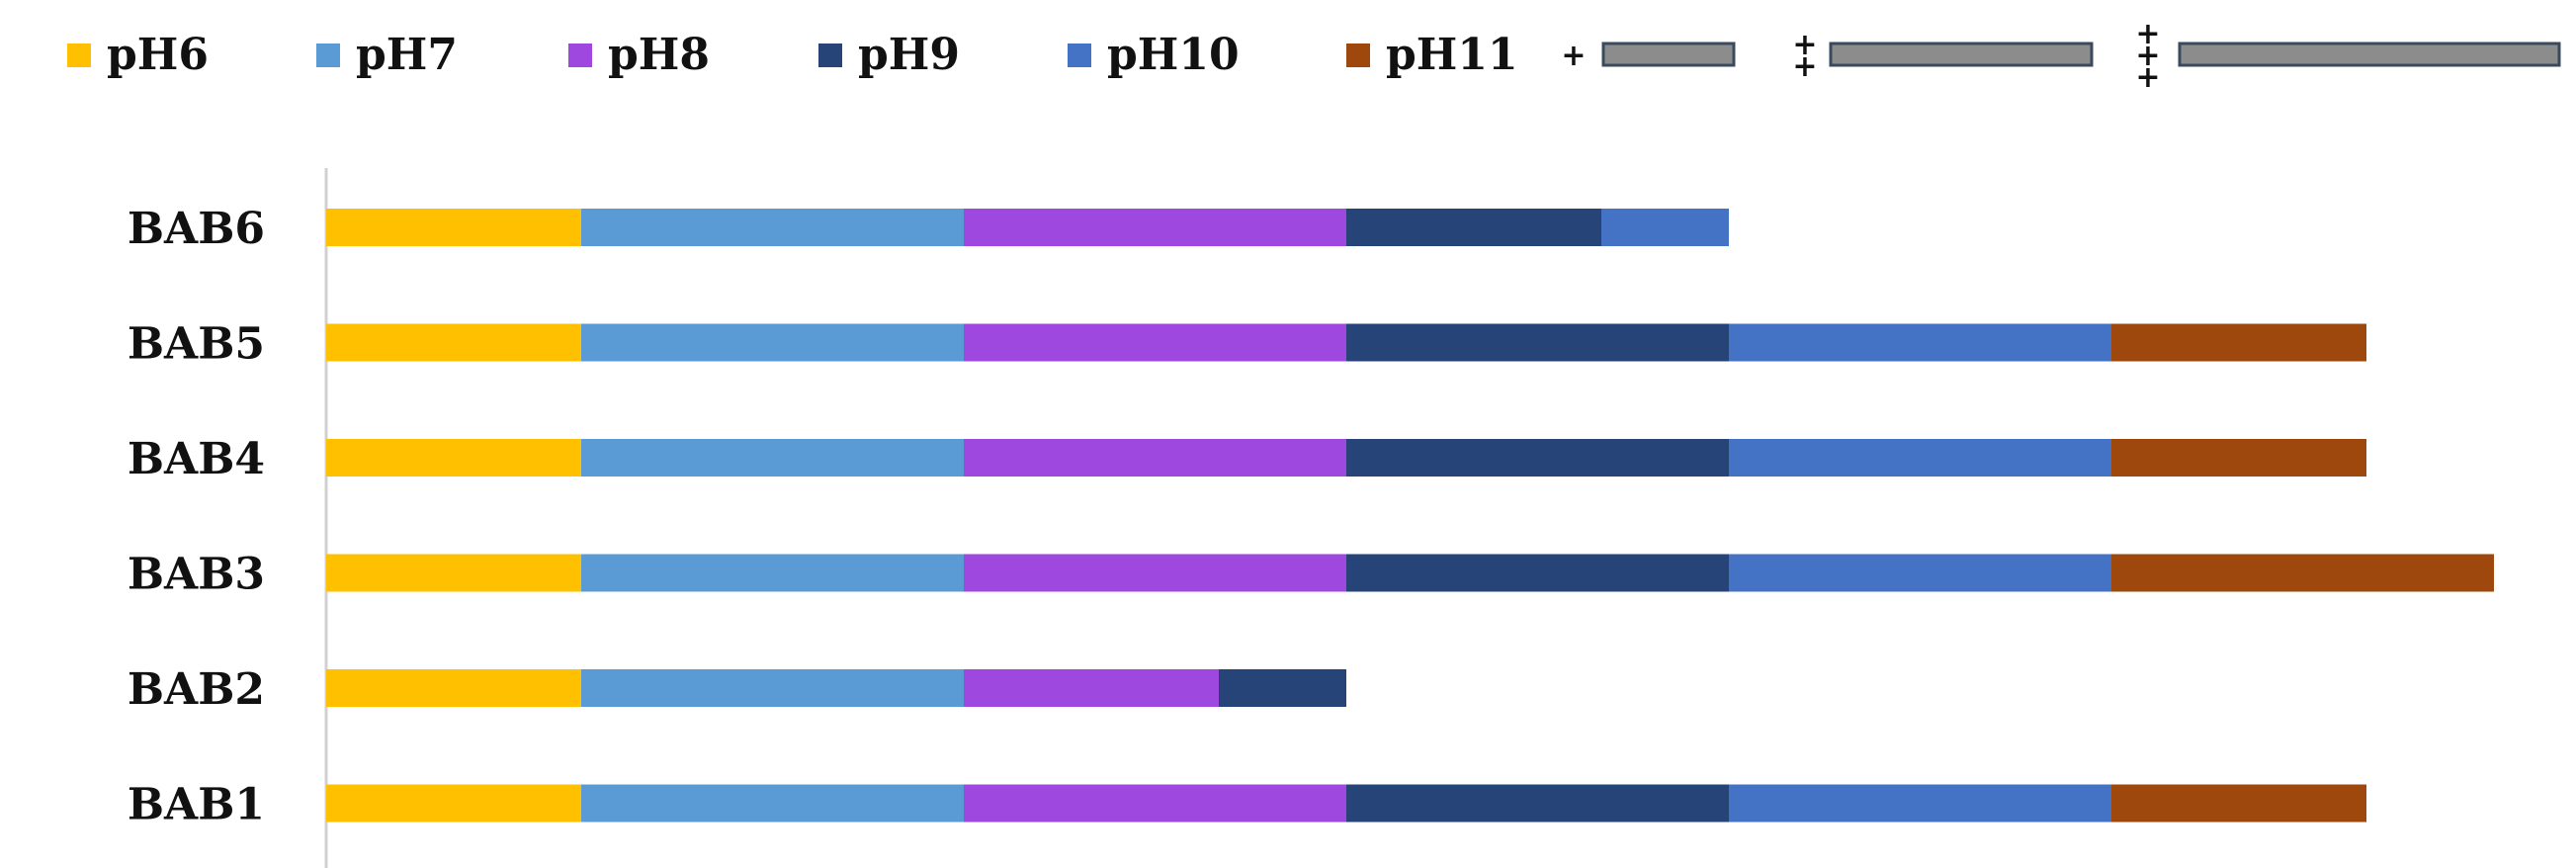 The image size is (2576, 868). I want to click on significance-key-item-2: ++, so click(1943, 56).